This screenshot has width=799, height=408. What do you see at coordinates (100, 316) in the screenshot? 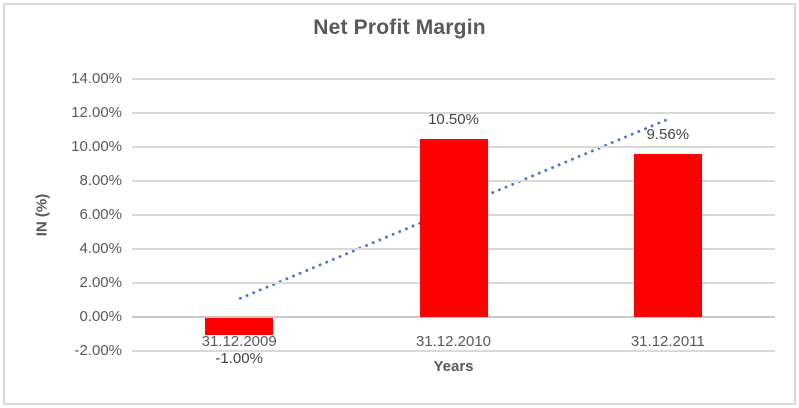
I see `y-tick-label: 0.00%` at bounding box center [100, 316].